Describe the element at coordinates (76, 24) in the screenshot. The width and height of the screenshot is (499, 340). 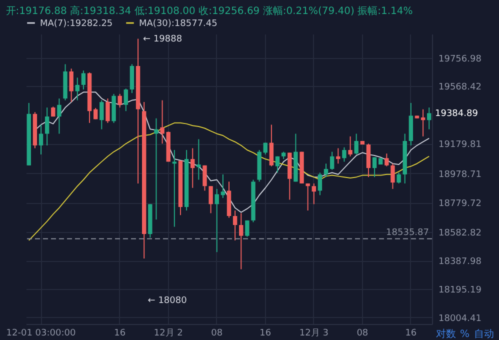
I see `legend-label: MA(7):19282.25` at that location.